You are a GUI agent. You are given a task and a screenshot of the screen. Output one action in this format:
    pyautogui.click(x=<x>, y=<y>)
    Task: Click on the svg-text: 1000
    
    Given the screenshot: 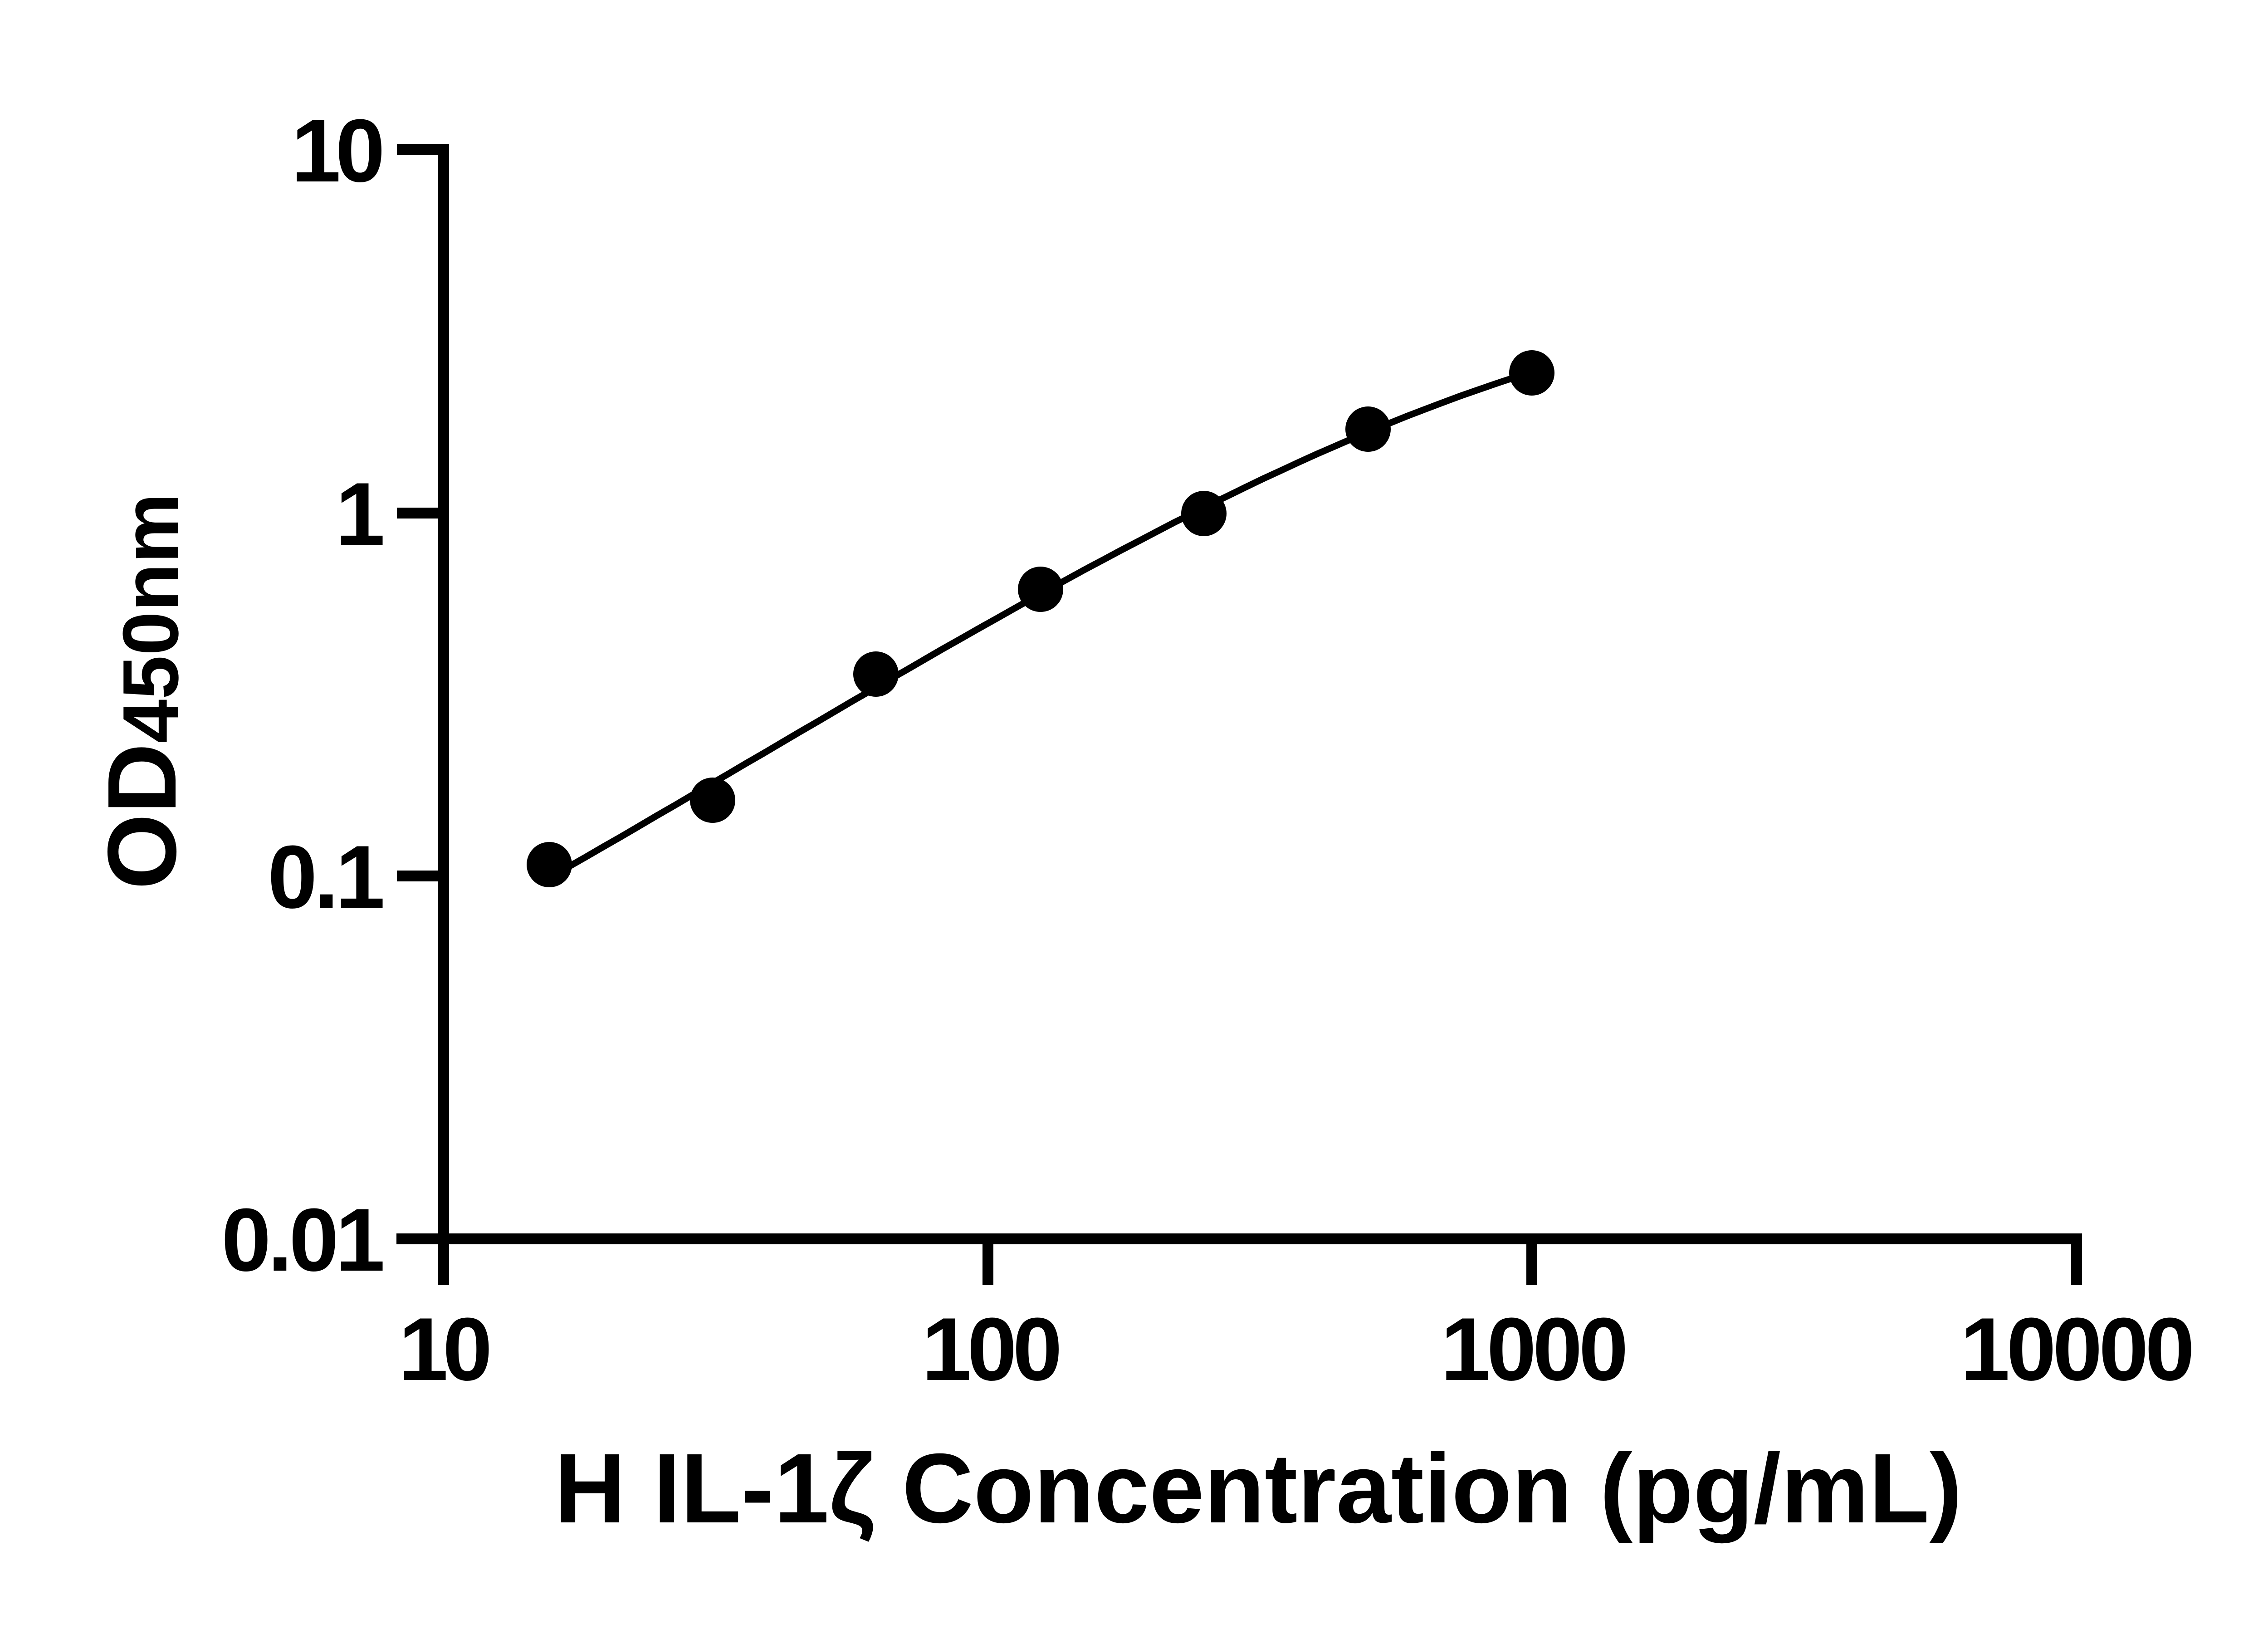 What is the action you would take?
    pyautogui.click(x=1535, y=1349)
    